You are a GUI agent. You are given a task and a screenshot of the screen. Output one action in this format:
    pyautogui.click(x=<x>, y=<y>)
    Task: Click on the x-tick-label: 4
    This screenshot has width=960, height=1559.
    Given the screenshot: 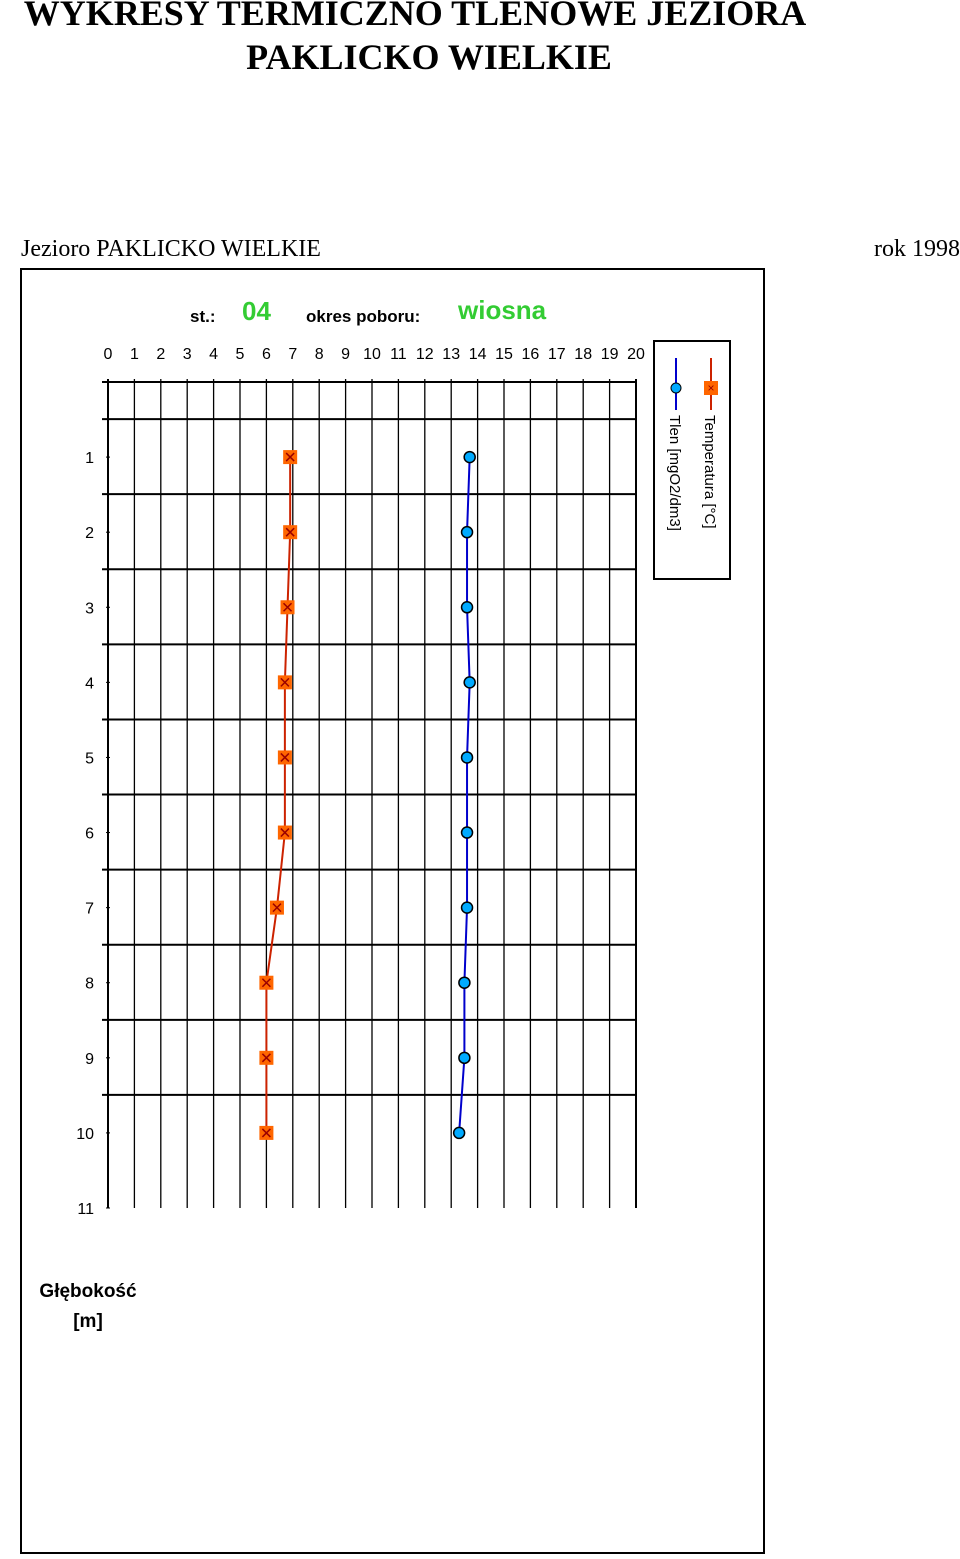 What is the action you would take?
    pyautogui.click(x=213, y=354)
    